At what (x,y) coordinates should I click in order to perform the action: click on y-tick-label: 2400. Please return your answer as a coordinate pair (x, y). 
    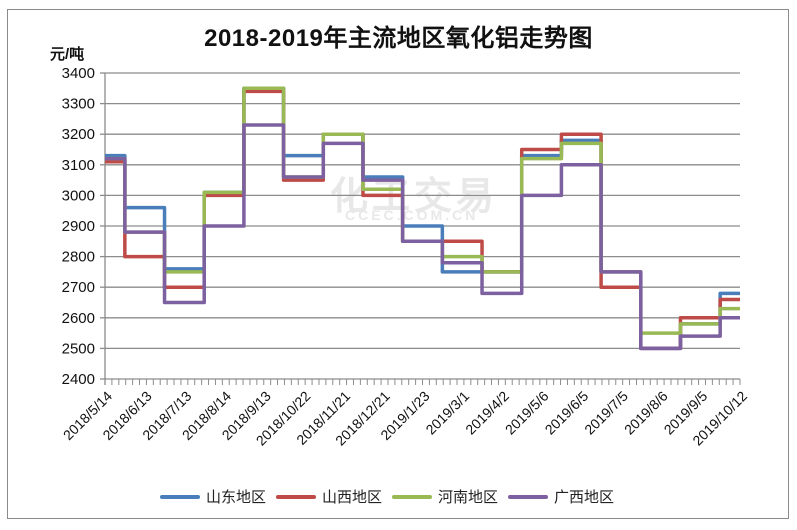
    Looking at the image, I should click on (78, 379).